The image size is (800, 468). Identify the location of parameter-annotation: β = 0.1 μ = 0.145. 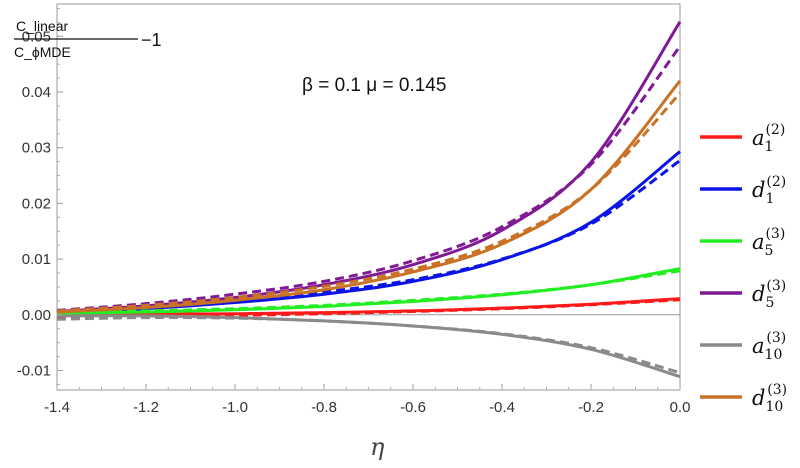
(374, 85).